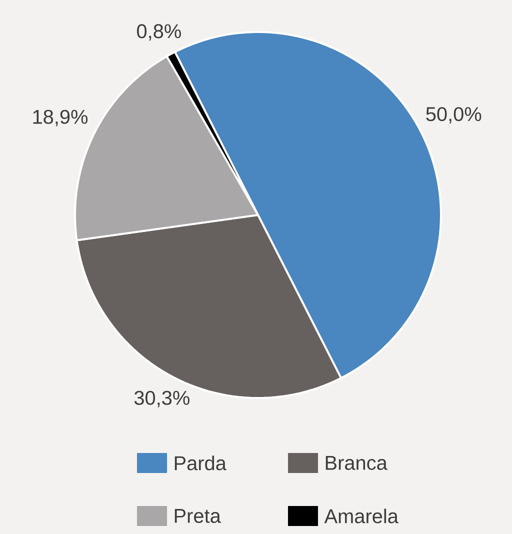 The height and width of the screenshot is (534, 512). What do you see at coordinates (60, 118) in the screenshot?
I see `data-label: 18,9%` at bounding box center [60, 118].